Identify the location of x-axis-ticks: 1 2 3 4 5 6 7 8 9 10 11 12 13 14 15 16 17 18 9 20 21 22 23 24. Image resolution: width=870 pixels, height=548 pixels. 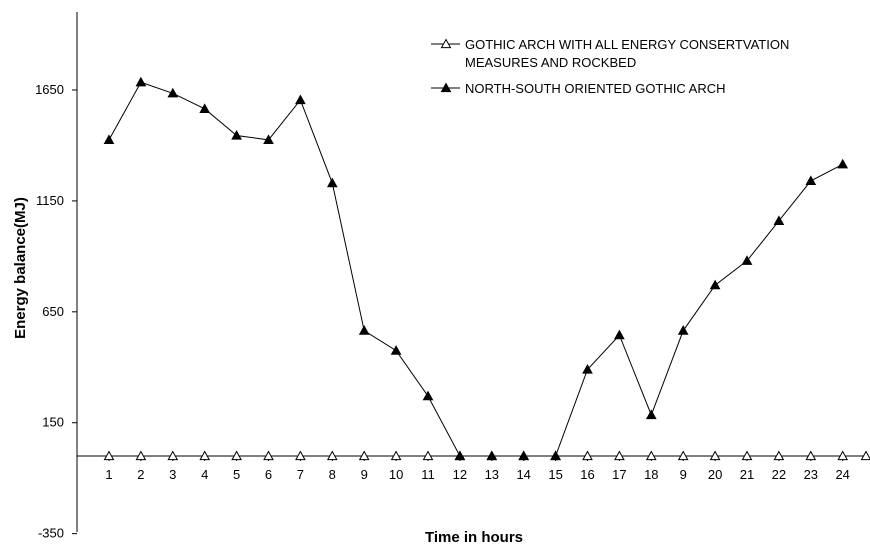
(477, 469).